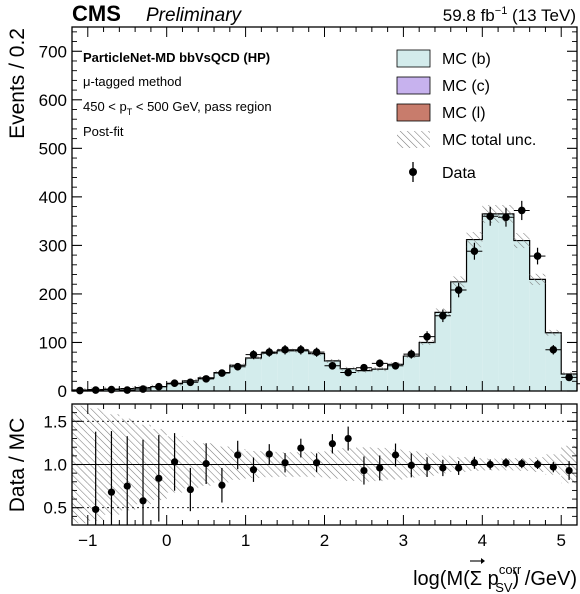 Image resolution: width=580 pixels, height=594 pixels. Describe the element at coordinates (194, 15) in the screenshot. I see `preliminary-label: Preliminary` at that location.